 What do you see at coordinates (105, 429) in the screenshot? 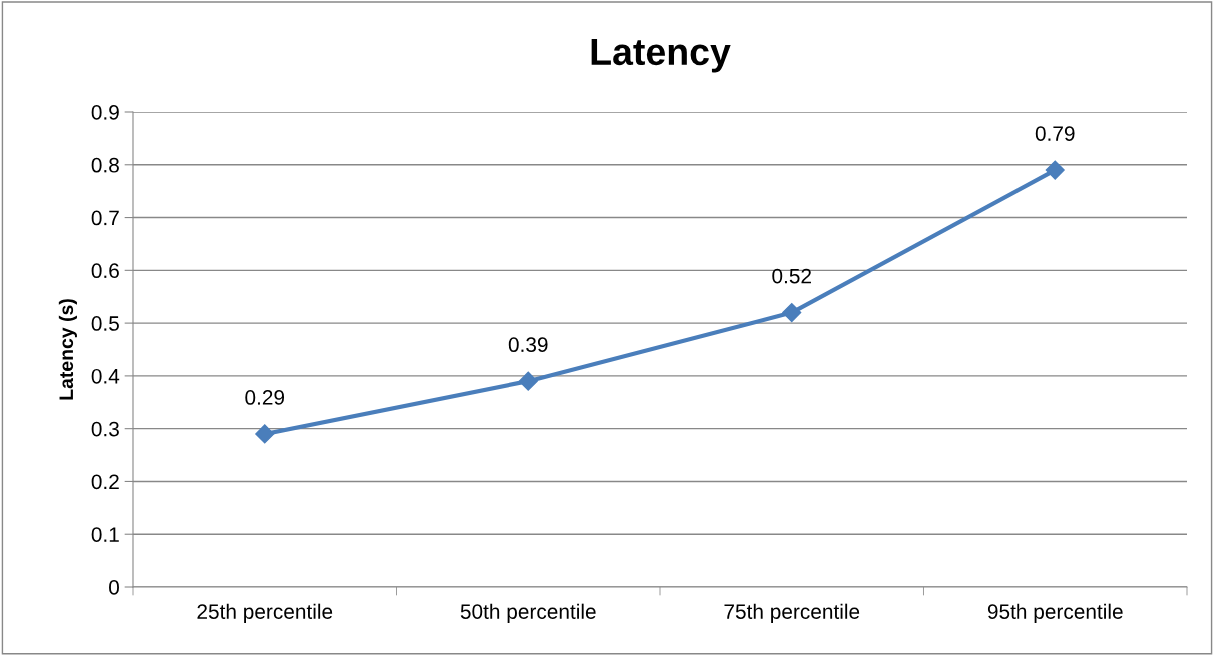
I see `y-tick-label: 0.3` at bounding box center [105, 429].